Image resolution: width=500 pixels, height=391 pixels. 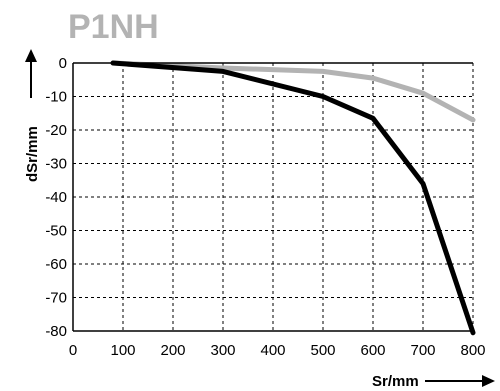 I want to click on y-tick-label: -40, so click(x=56, y=197).